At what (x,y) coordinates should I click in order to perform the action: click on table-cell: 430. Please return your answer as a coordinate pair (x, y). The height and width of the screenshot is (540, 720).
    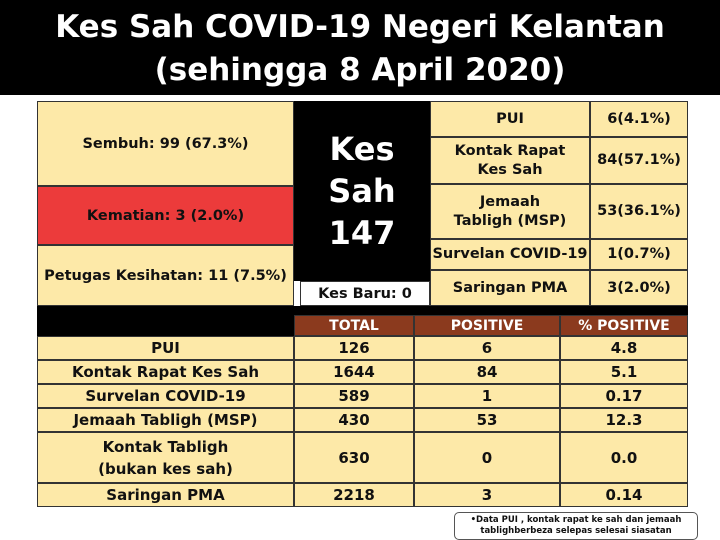
    Looking at the image, I should click on (354, 420).